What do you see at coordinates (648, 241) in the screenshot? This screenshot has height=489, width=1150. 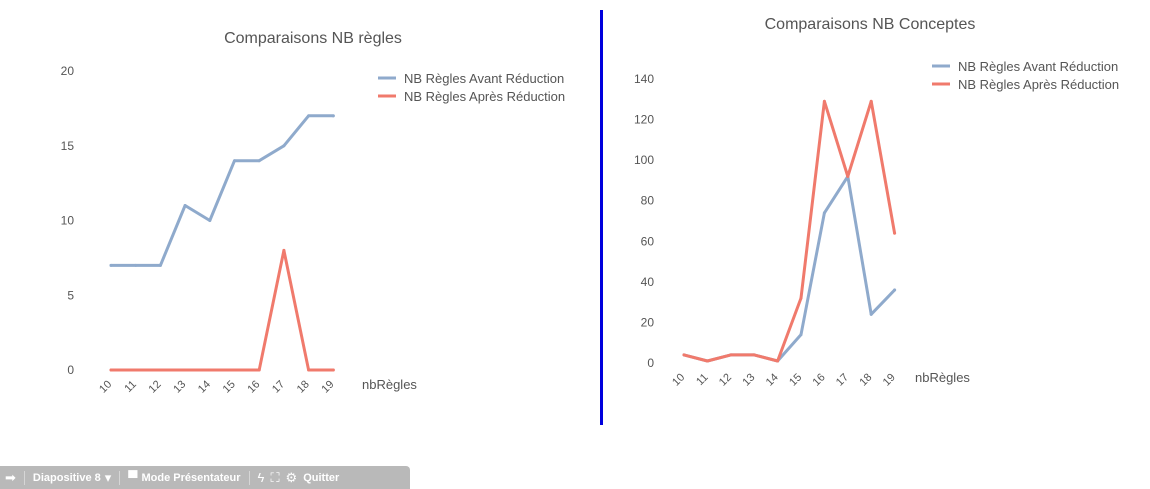 I see `y-tick-label: 60` at bounding box center [648, 241].